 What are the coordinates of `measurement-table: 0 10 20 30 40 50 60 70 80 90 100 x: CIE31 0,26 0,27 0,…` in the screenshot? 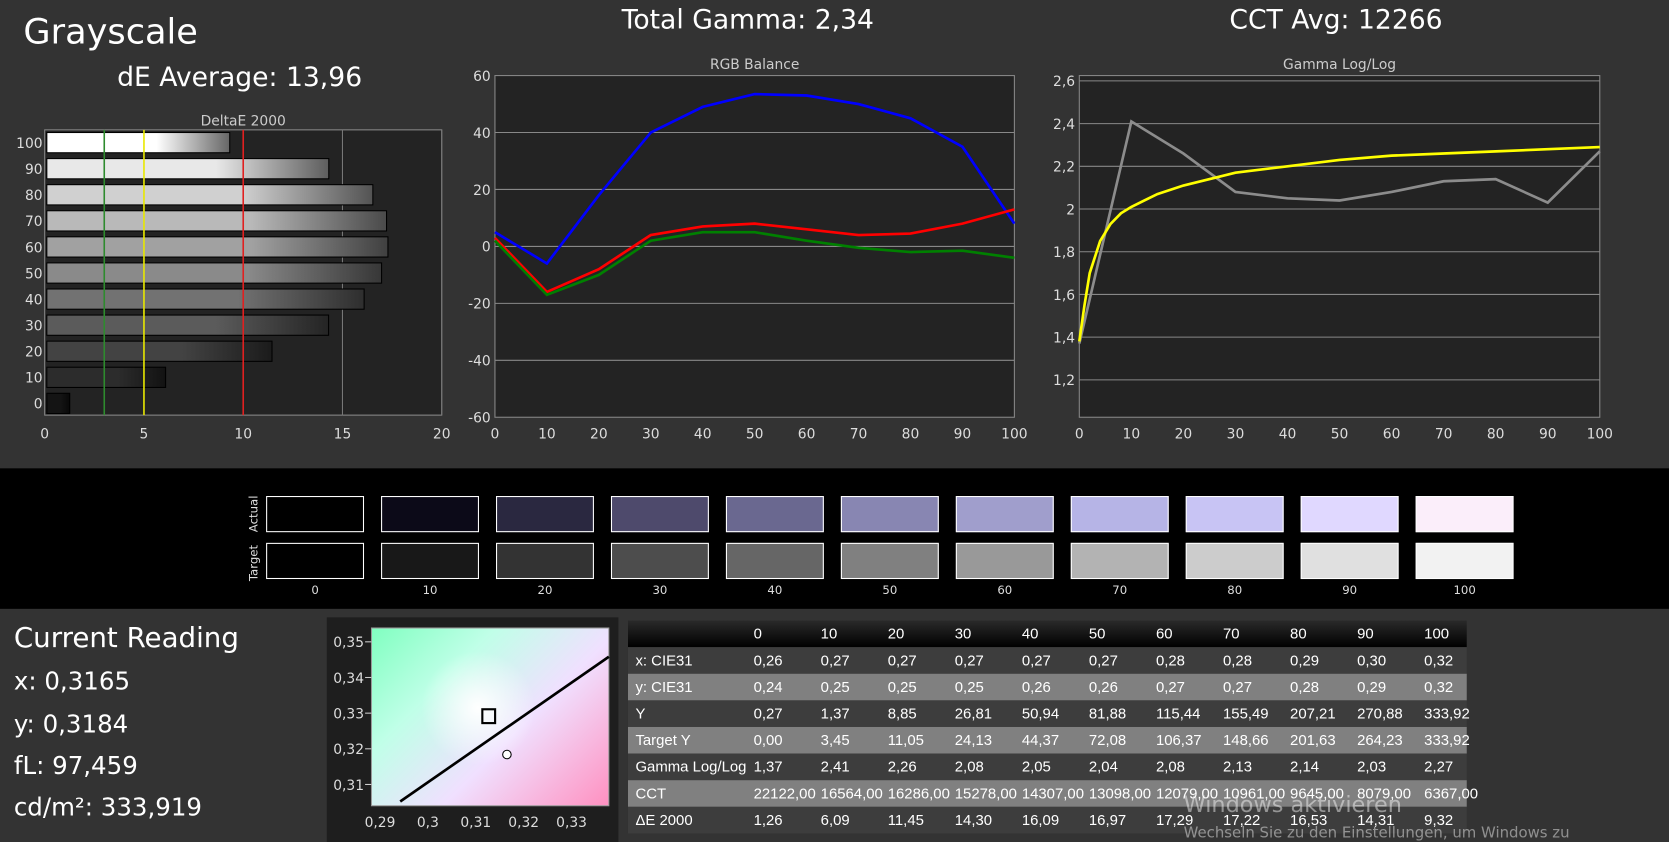 It's located at (1052, 727).